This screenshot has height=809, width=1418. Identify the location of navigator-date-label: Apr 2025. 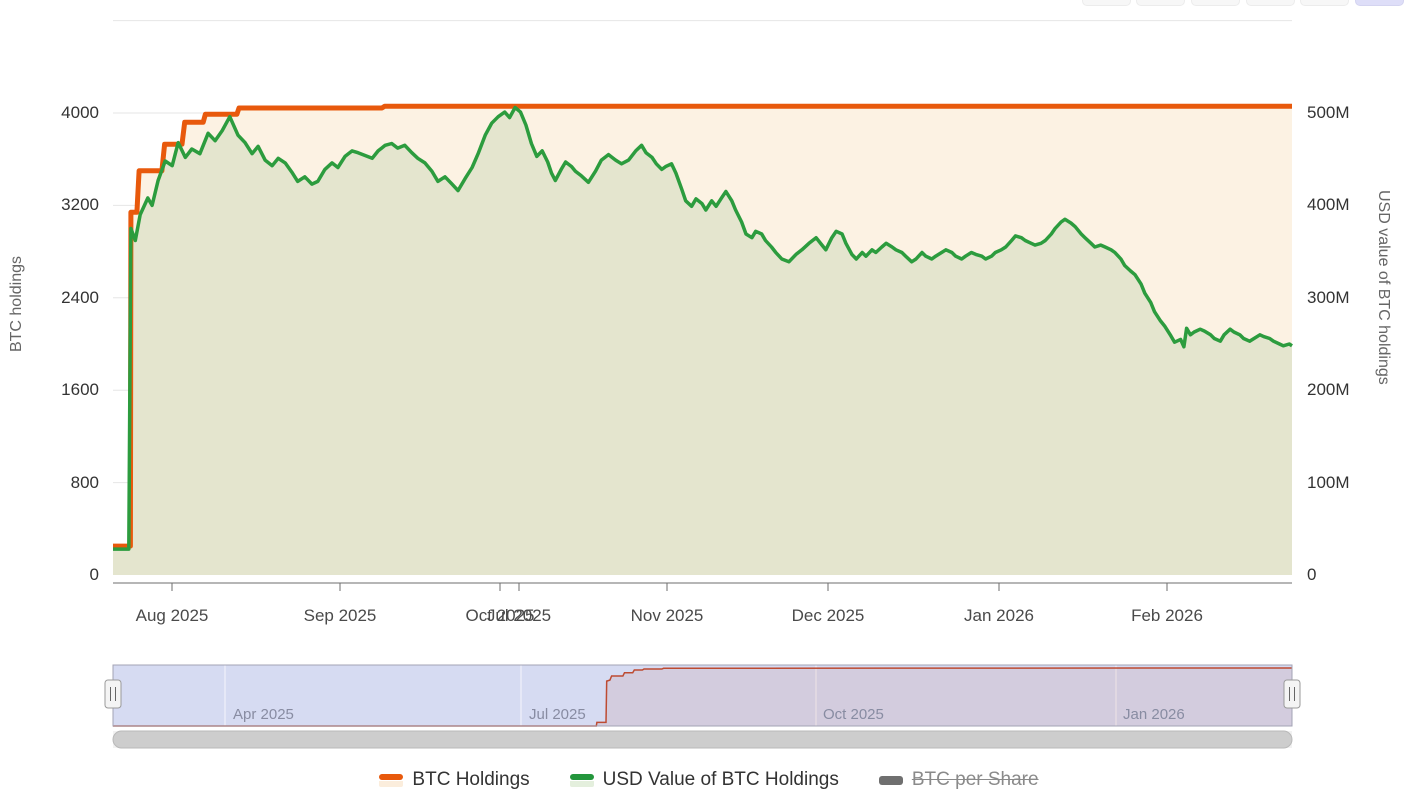
(263, 714).